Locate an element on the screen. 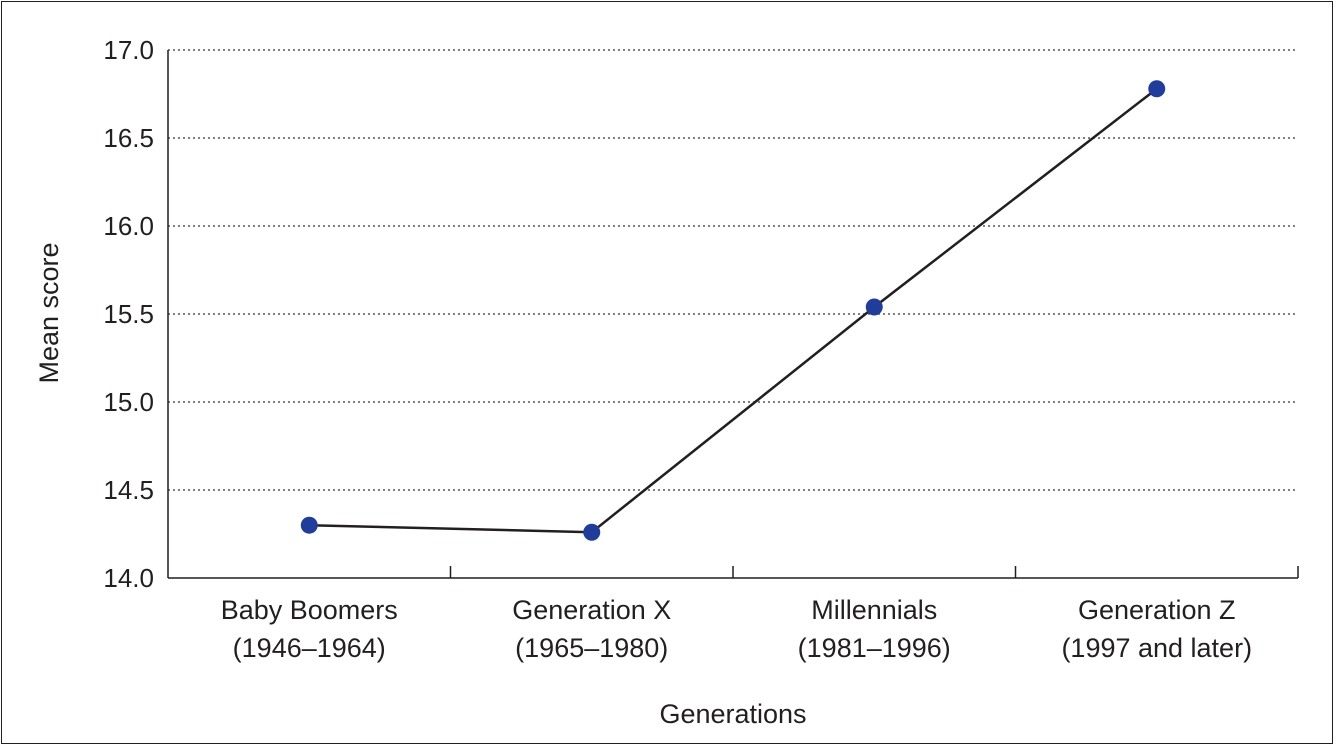 This screenshot has height=747, width=1336. y-tick-label: 16.5 is located at coordinates (128, 138).